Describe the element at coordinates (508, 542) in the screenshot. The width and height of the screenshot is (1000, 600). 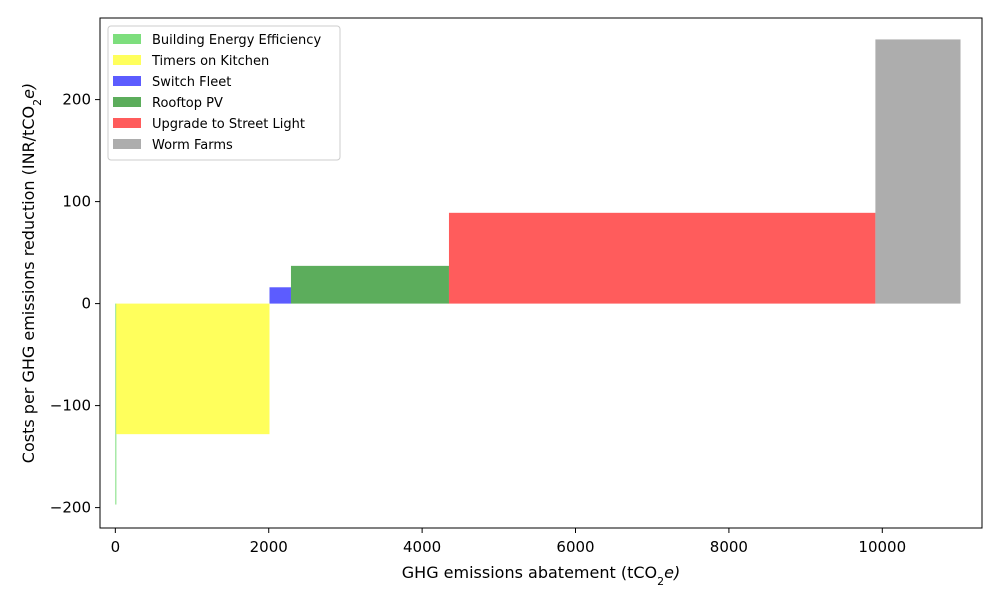
I see `x-axis-ticks: 0 2000 4000 6000 8000 10000` at that location.